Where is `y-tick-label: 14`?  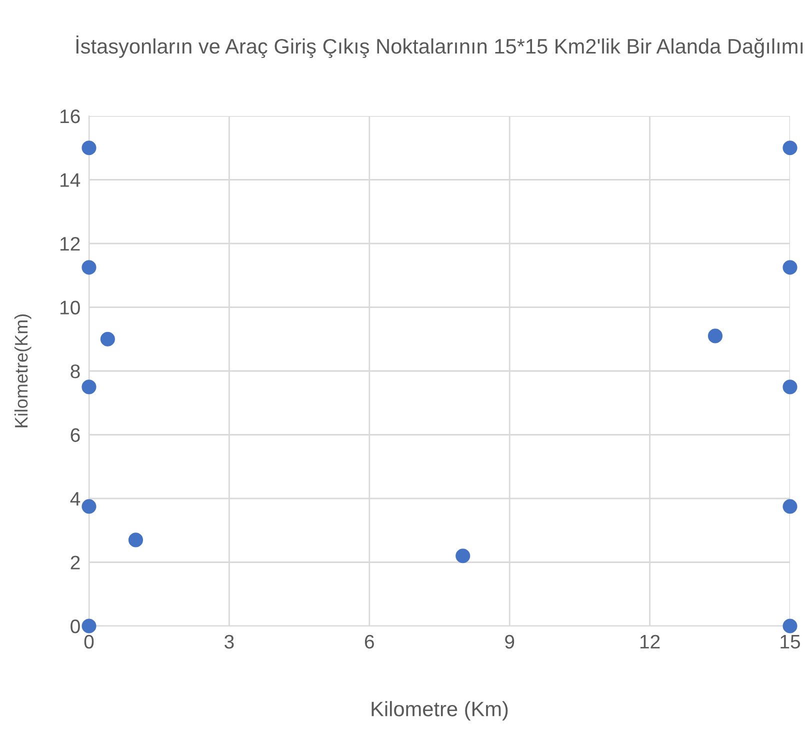
y-tick-label: 14 is located at coordinates (70, 180).